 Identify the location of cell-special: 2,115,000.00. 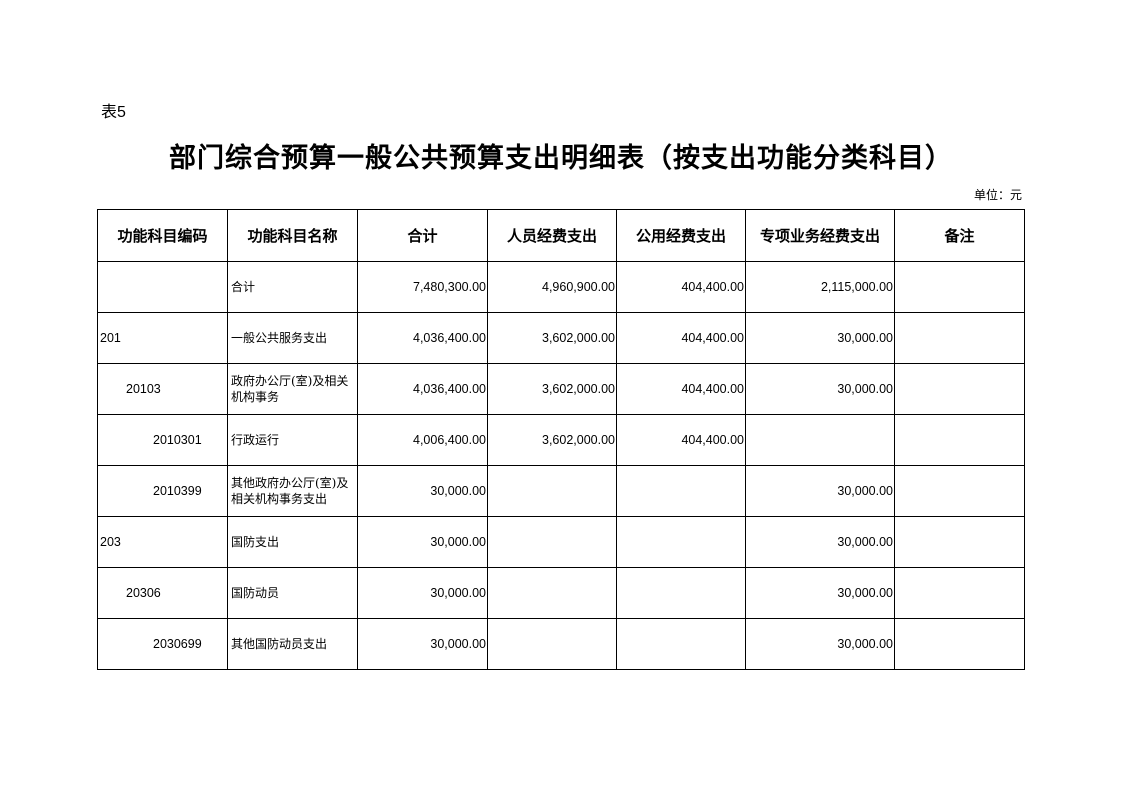
(820, 287).